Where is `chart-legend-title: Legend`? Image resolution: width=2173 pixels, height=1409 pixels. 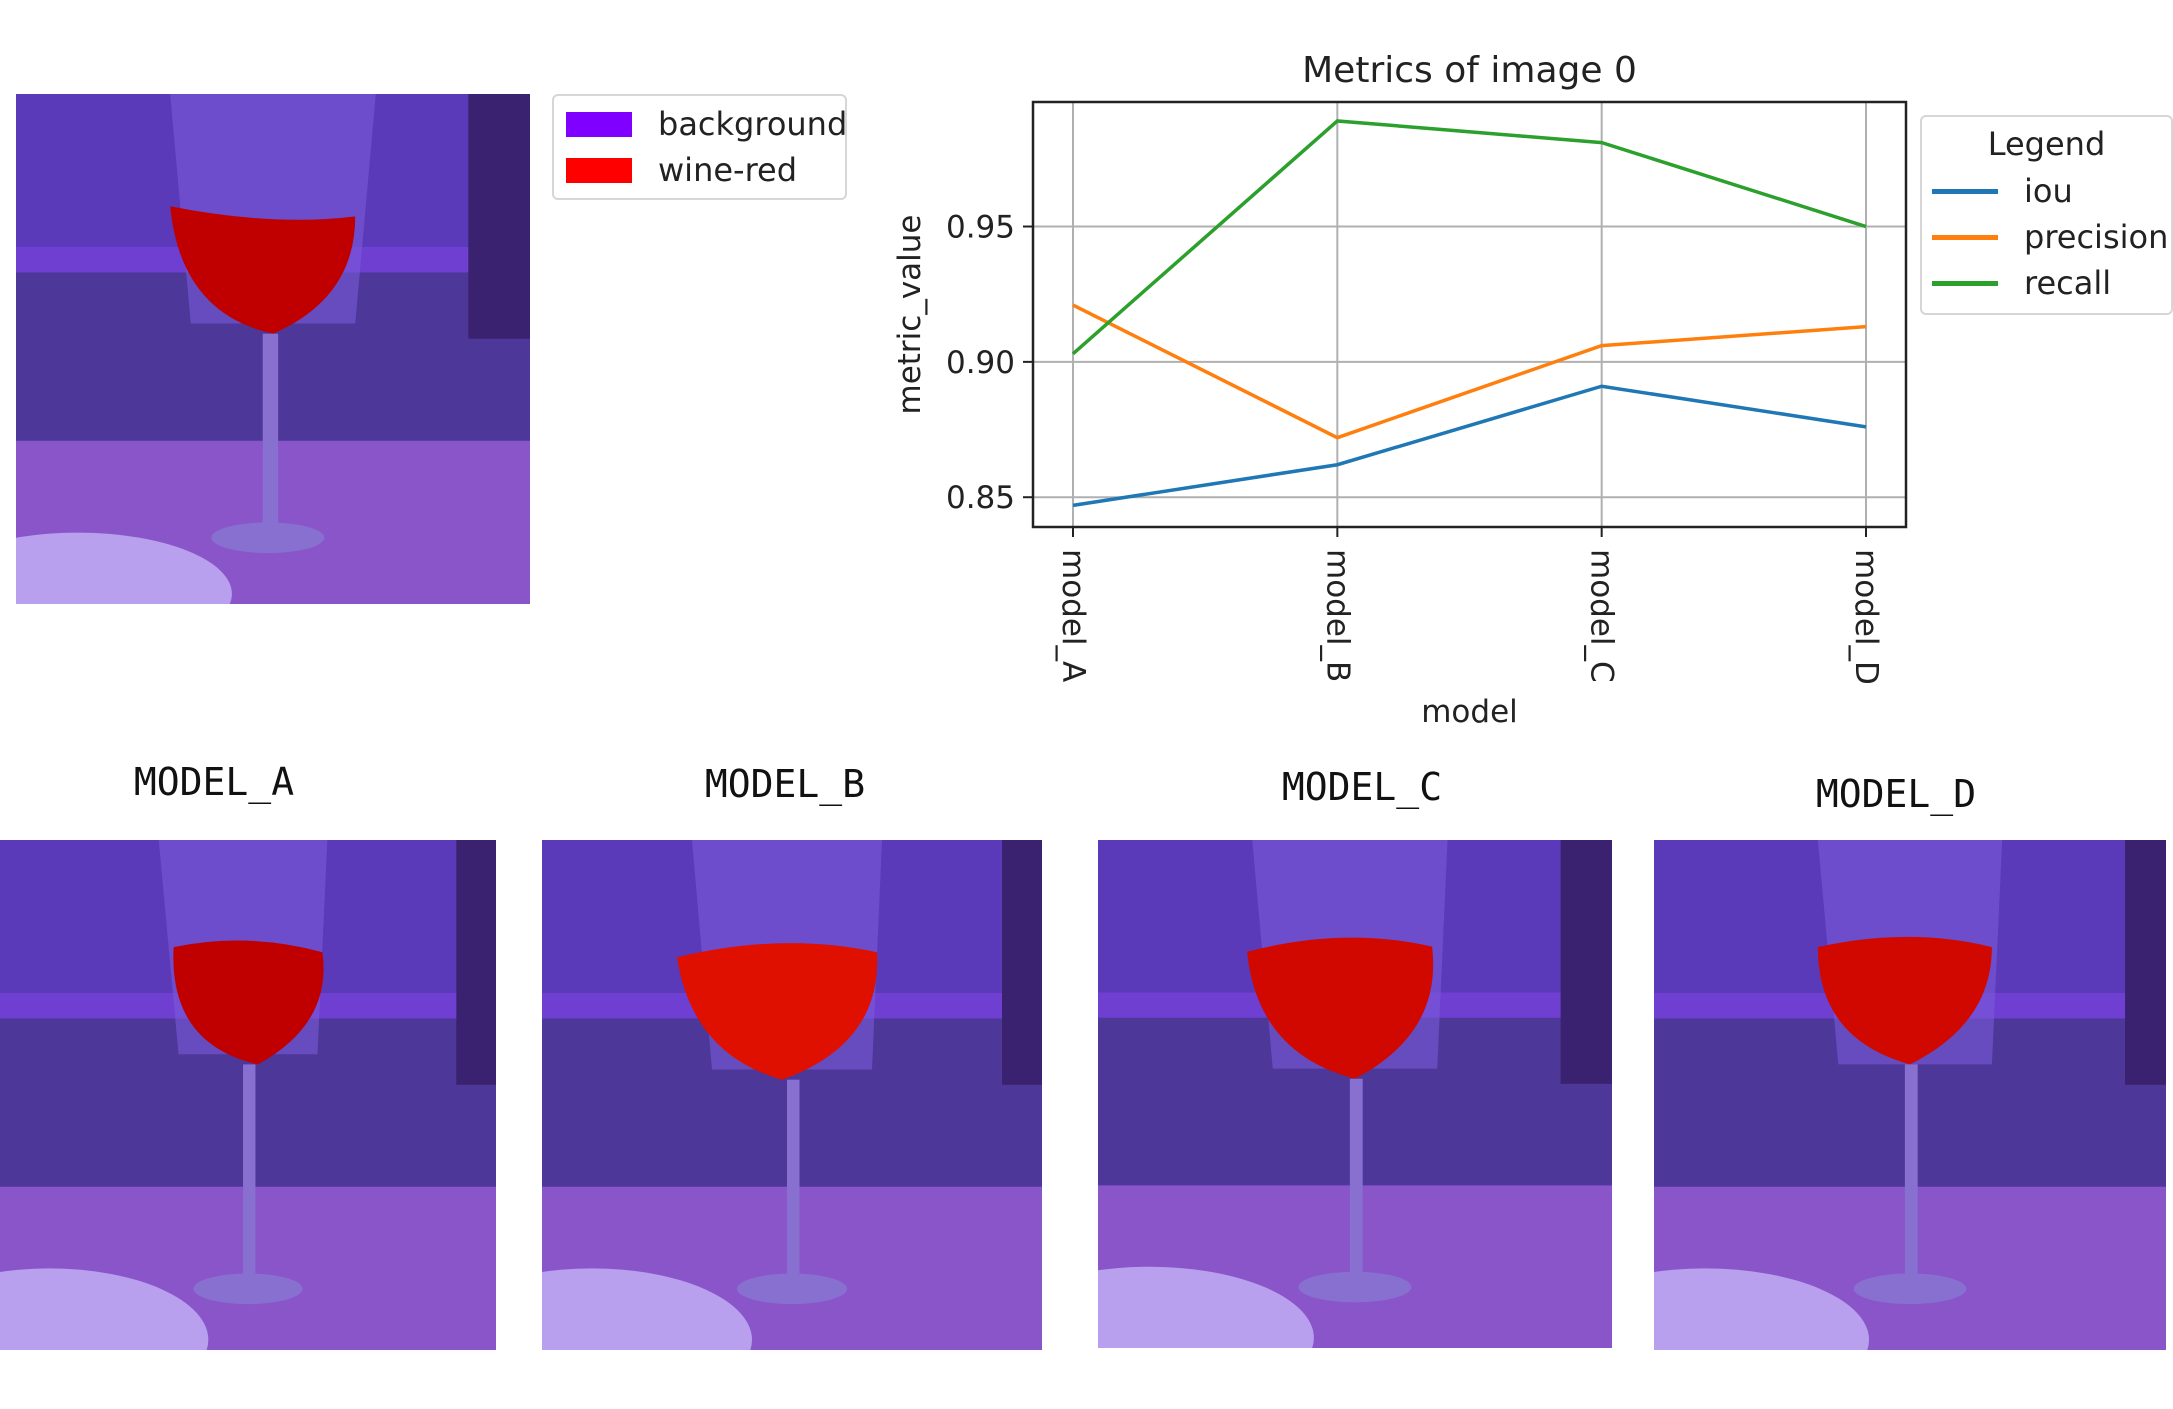 chart-legend-title: Legend is located at coordinates (2046, 144).